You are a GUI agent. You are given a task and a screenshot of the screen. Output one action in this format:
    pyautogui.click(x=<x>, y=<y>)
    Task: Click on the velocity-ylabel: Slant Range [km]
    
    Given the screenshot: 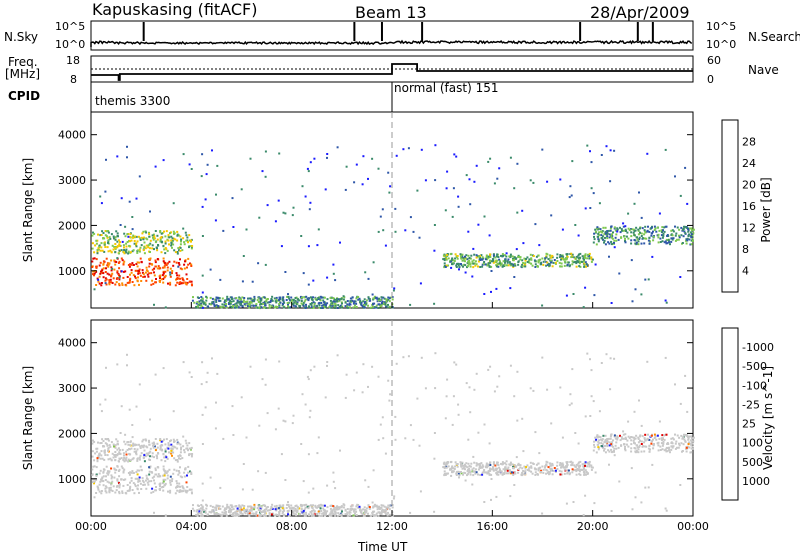 What is the action you would take?
    pyautogui.click(x=28, y=418)
    